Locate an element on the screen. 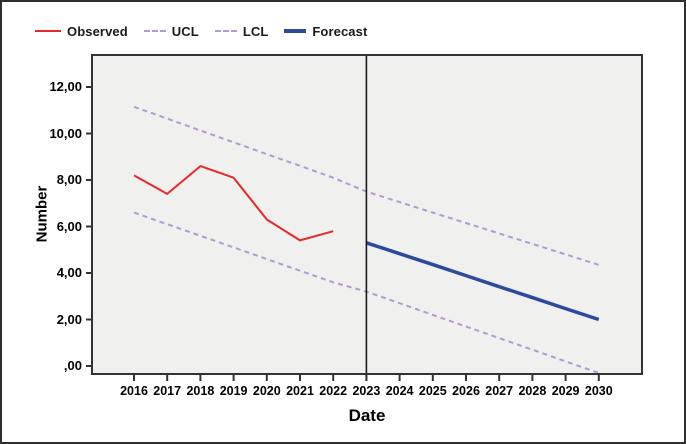 The width and height of the screenshot is (686, 444). x-tick-label: 2027 is located at coordinates (499, 391).